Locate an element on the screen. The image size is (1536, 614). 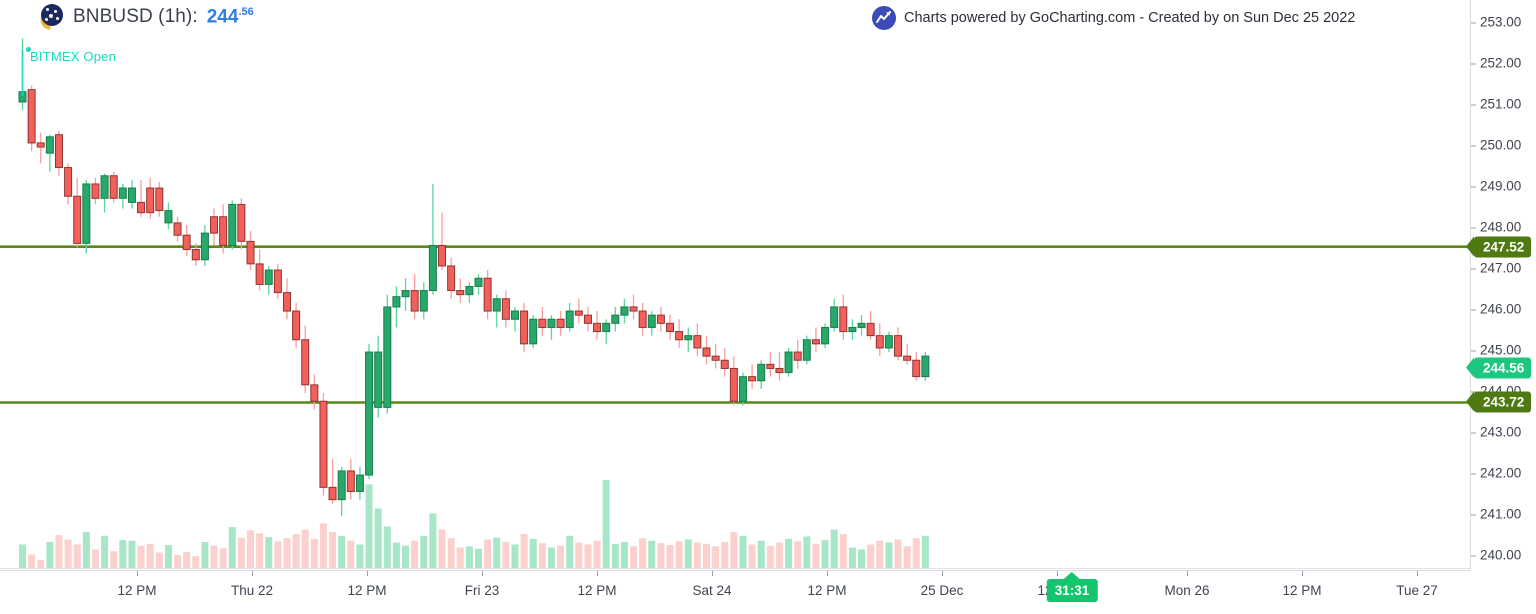
time-tick-label: Tue 27 is located at coordinates (1417, 590).